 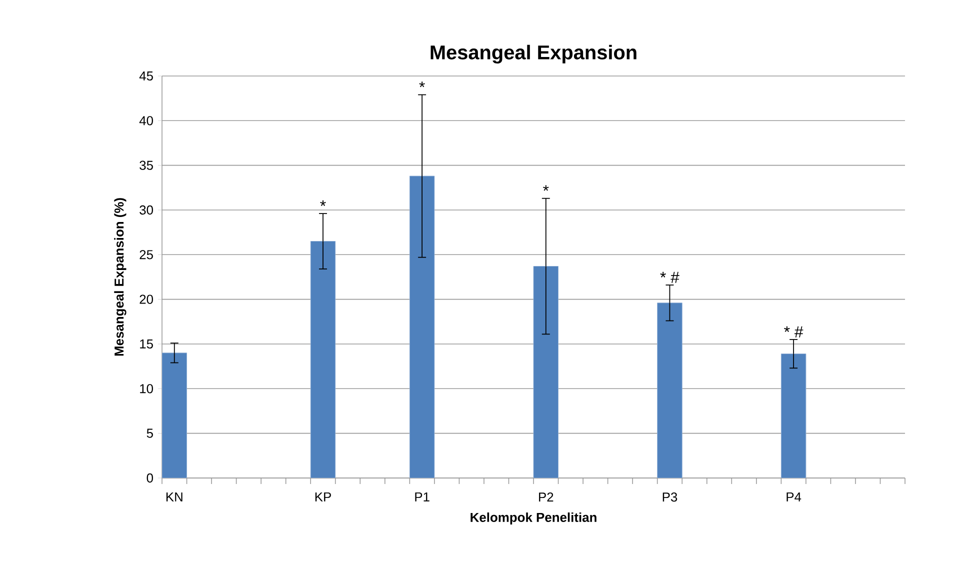 What do you see at coordinates (147, 389) in the screenshot?
I see `y-tick-label: 10` at bounding box center [147, 389].